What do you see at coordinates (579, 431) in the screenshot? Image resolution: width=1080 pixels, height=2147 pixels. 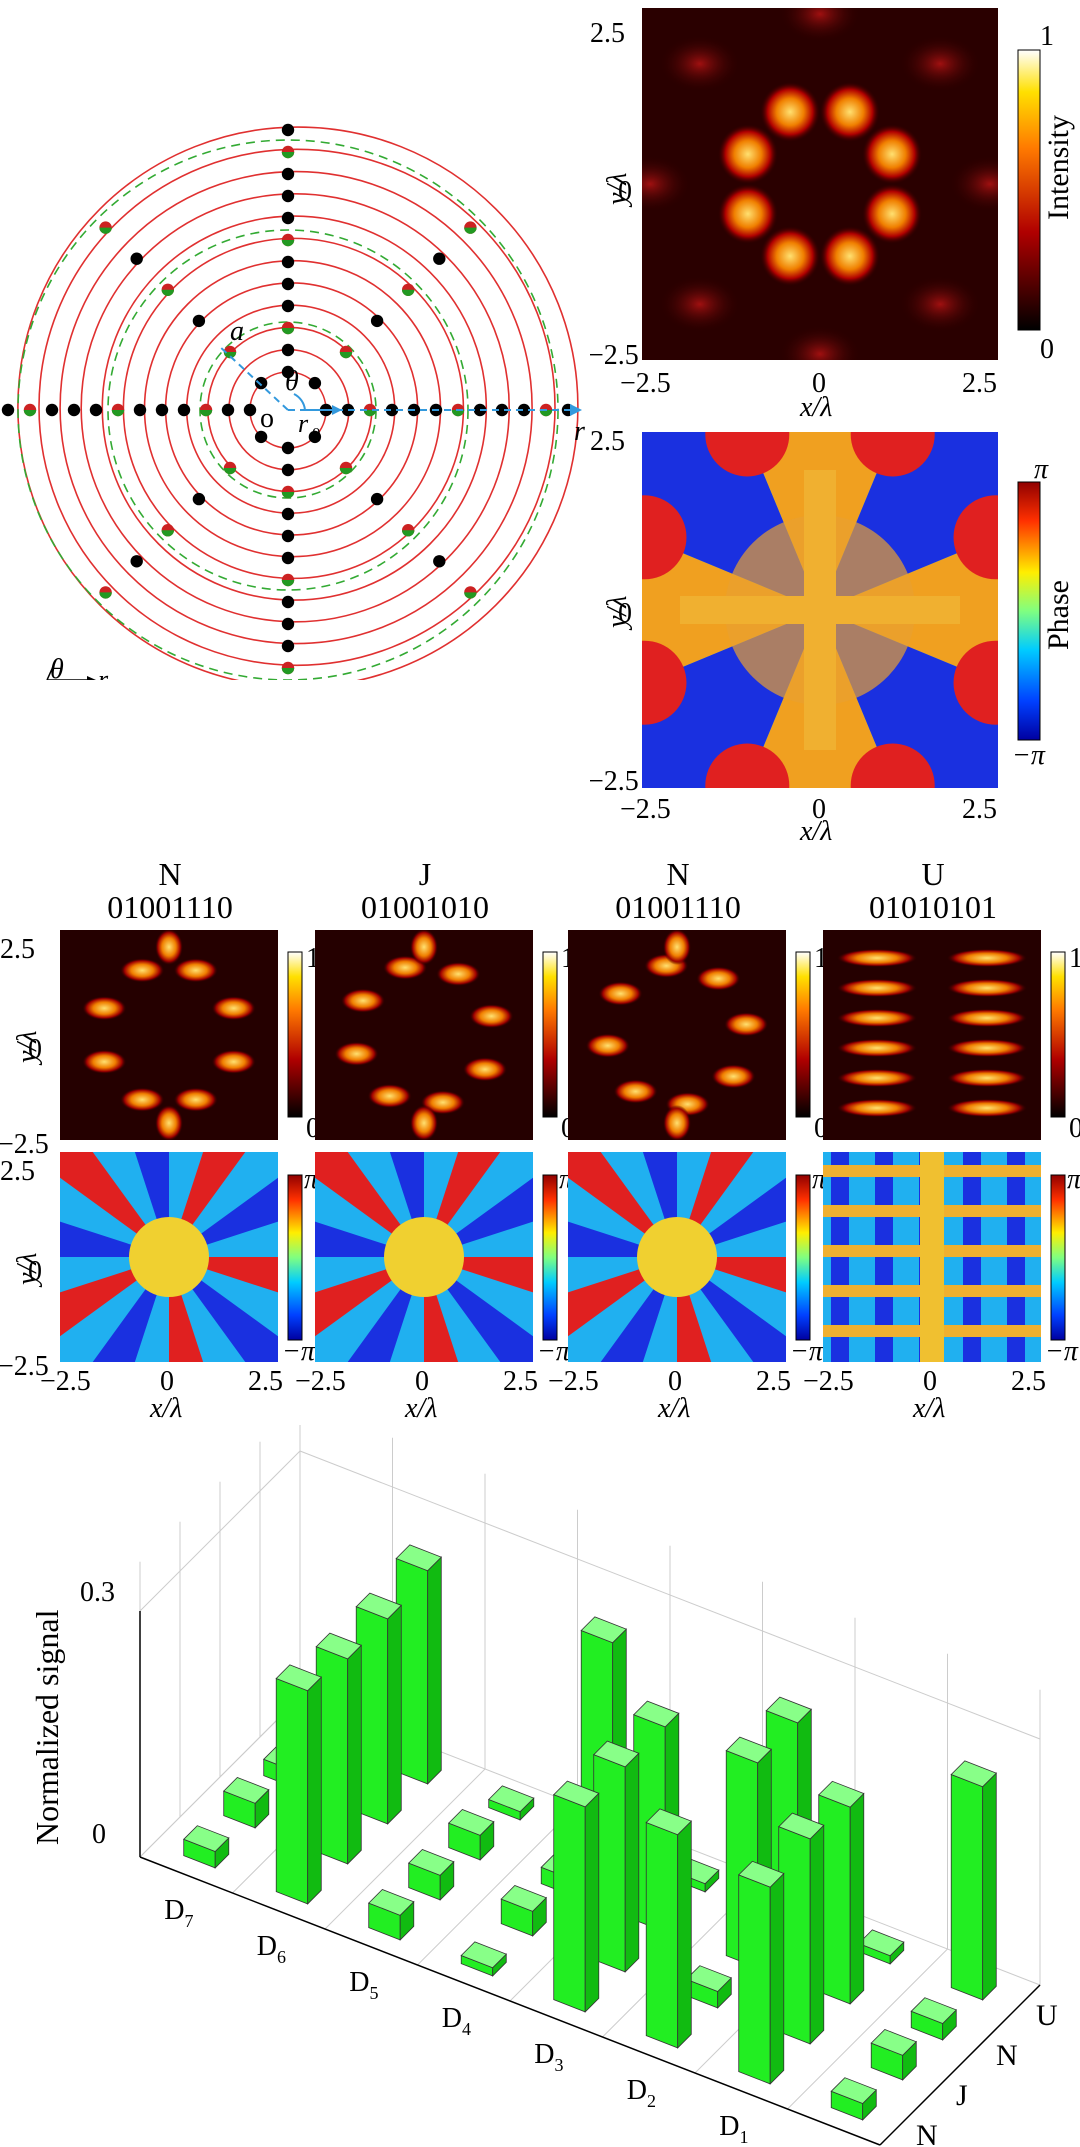 I see `label-r-axis: r` at bounding box center [579, 431].